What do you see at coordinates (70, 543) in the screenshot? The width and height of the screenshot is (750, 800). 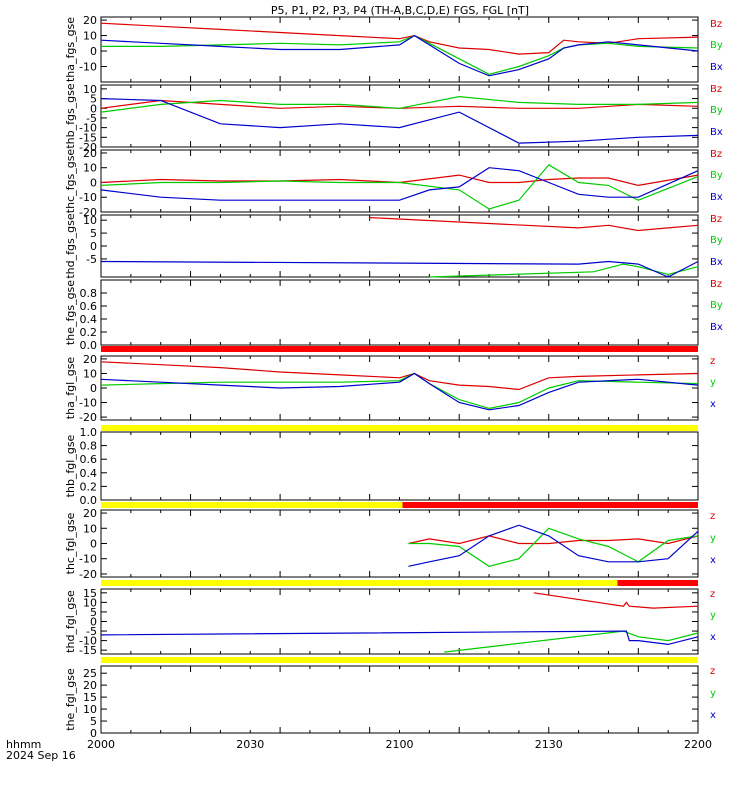 I see `y-axis-label: thc_fgl_gse` at bounding box center [70, 543].